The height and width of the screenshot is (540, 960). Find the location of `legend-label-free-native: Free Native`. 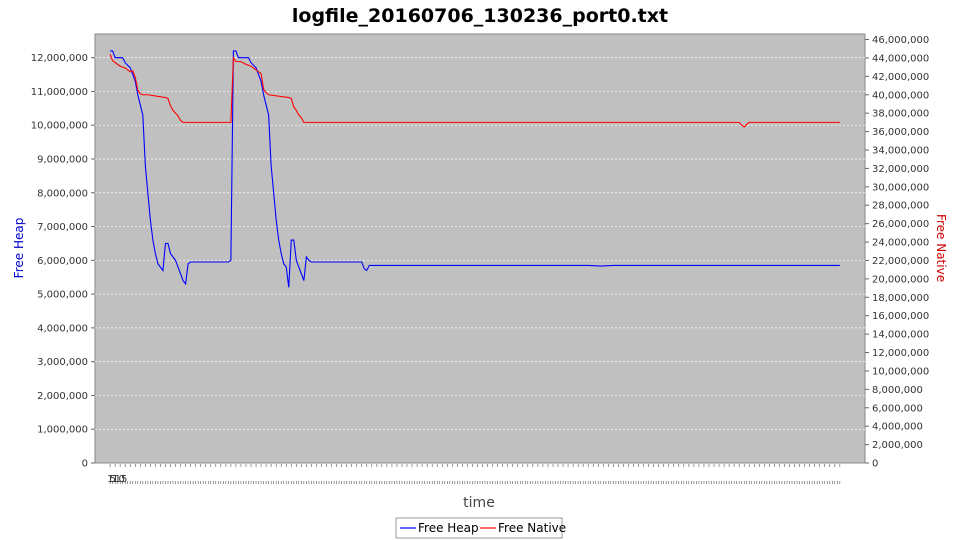

legend-label-free-native: Free Native is located at coordinates (532, 528).